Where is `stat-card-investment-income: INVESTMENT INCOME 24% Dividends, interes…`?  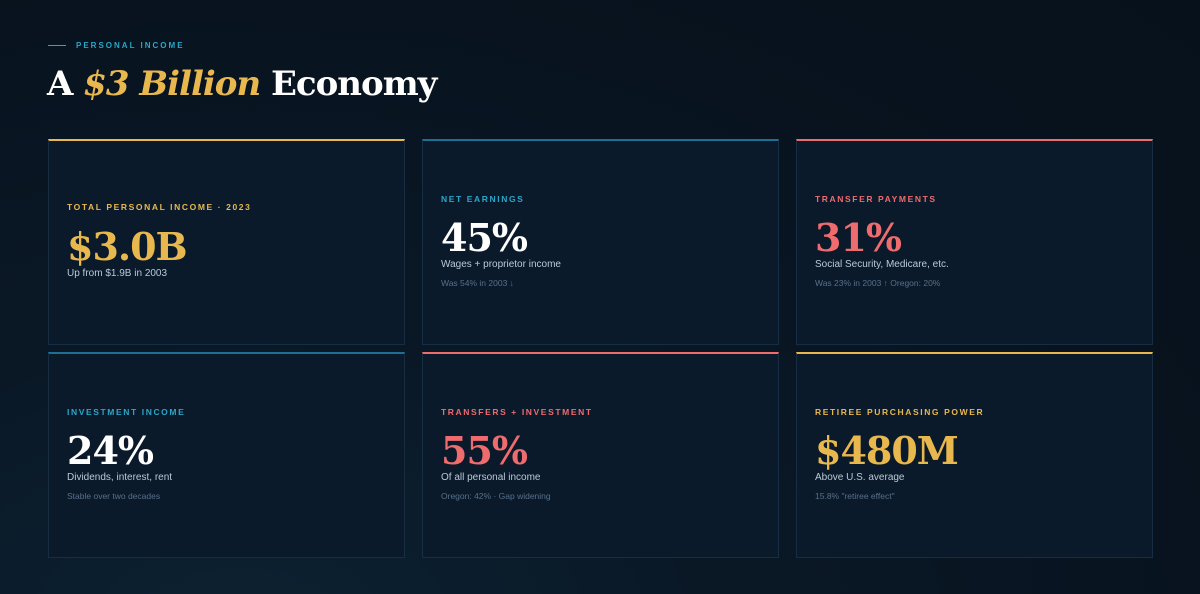
stat-card-investment-income: INVESTMENT INCOME 24% Dividends, interes… is located at coordinates (226, 455).